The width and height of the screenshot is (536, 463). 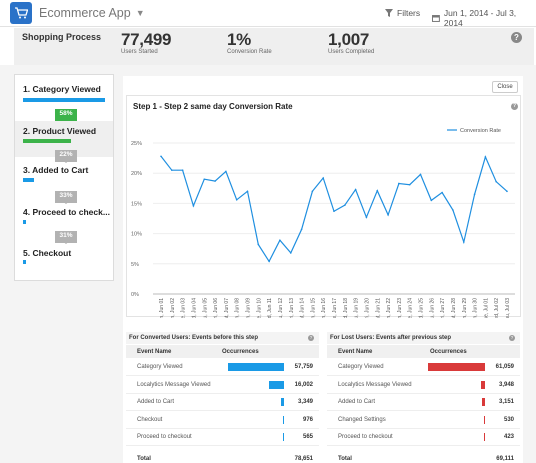 I want to click on metric-value: 1,007, so click(x=349, y=39).